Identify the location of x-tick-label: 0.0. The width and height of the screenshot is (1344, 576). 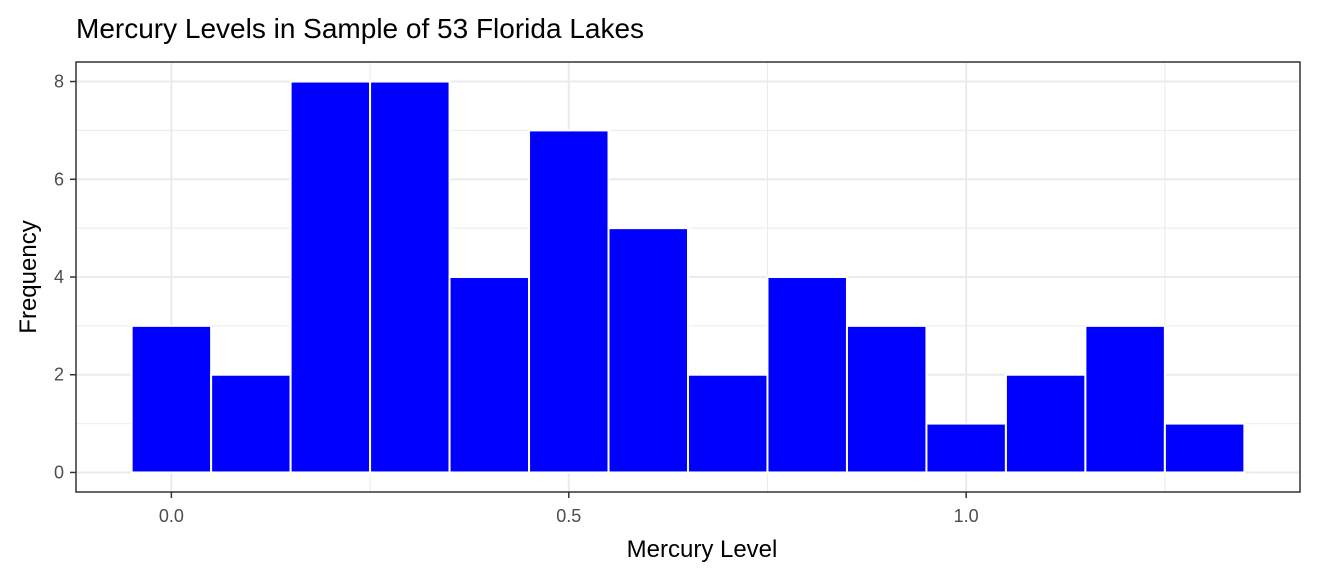
(171, 516).